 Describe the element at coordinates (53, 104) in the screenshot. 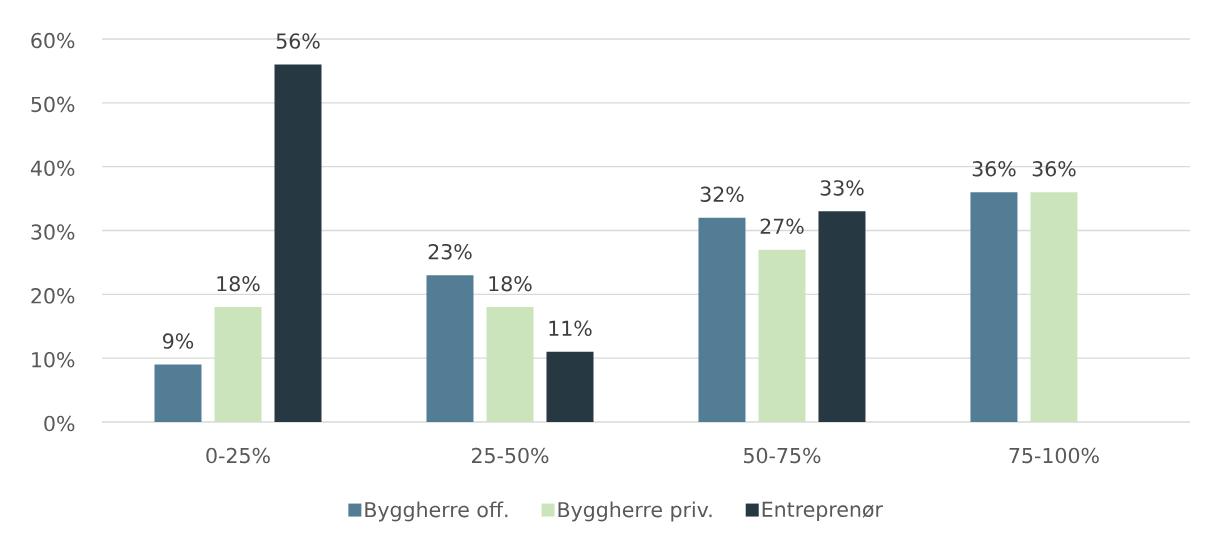

I see `y-tick-label: 50%` at that location.